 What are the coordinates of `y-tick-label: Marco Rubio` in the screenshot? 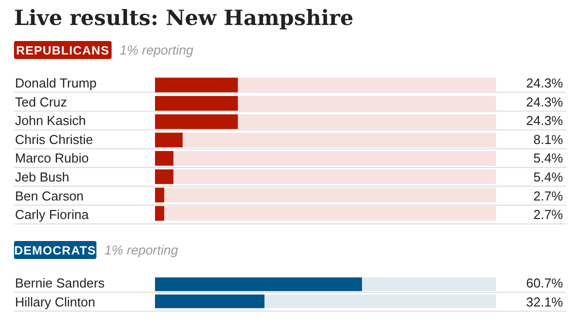 It's located at (52, 158).